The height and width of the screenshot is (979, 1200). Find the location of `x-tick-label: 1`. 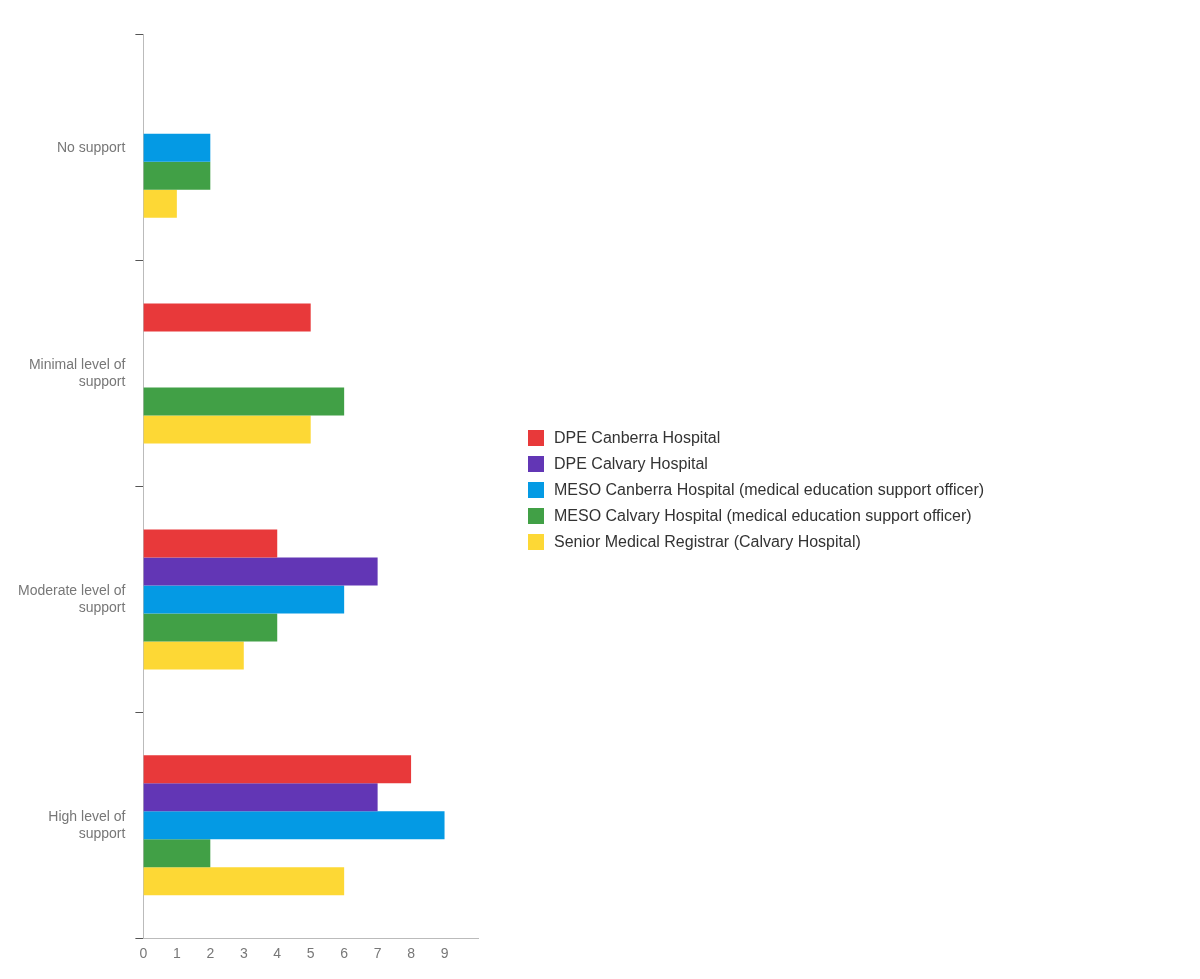

x-tick-label: 1 is located at coordinates (176, 953).